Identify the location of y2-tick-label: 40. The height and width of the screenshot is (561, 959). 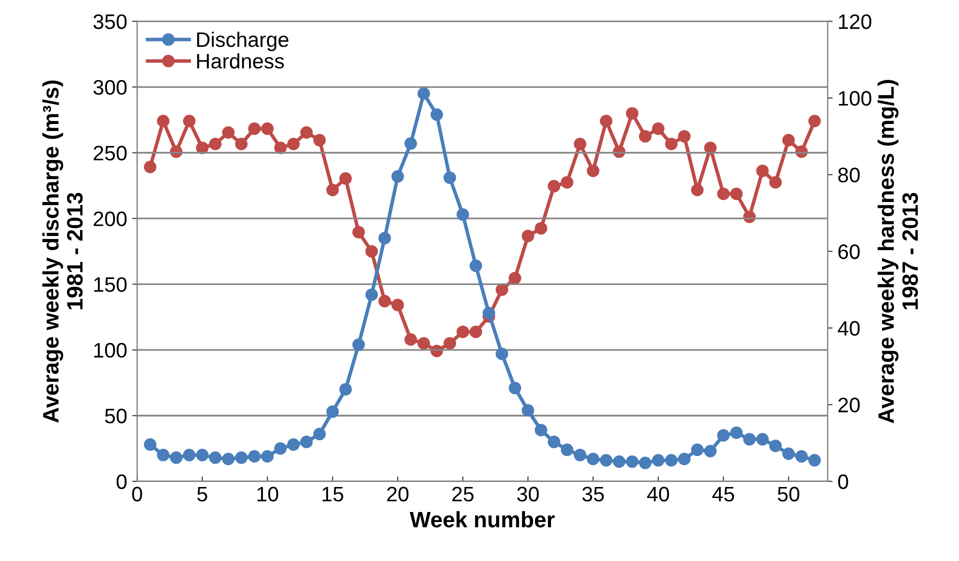
(849, 328).